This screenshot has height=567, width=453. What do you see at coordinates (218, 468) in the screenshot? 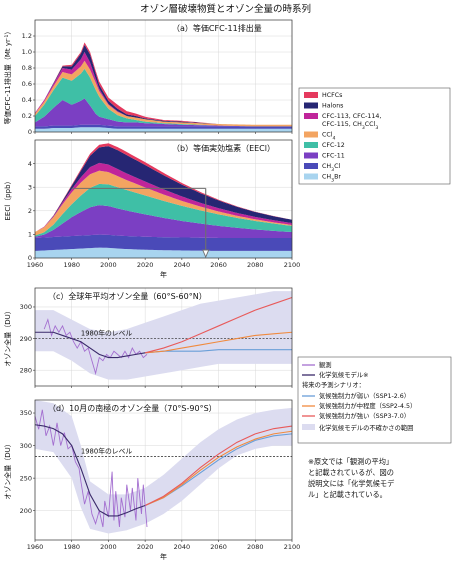
I see `scenario-d-ssp245` at bounding box center [218, 468].